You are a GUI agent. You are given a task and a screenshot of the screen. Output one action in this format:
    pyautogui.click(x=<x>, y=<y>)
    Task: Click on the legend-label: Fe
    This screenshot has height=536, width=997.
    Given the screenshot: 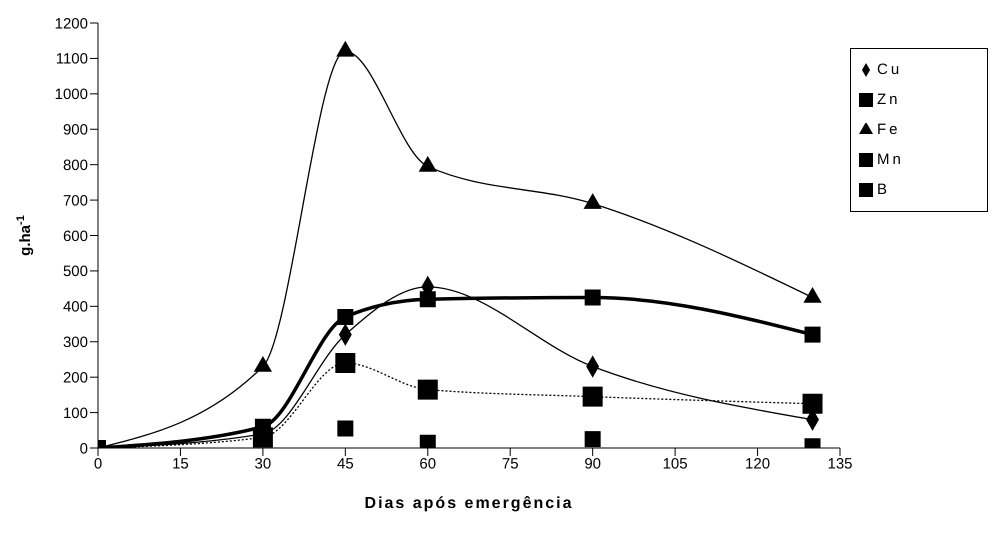 What is the action you would take?
    pyautogui.click(x=889, y=129)
    